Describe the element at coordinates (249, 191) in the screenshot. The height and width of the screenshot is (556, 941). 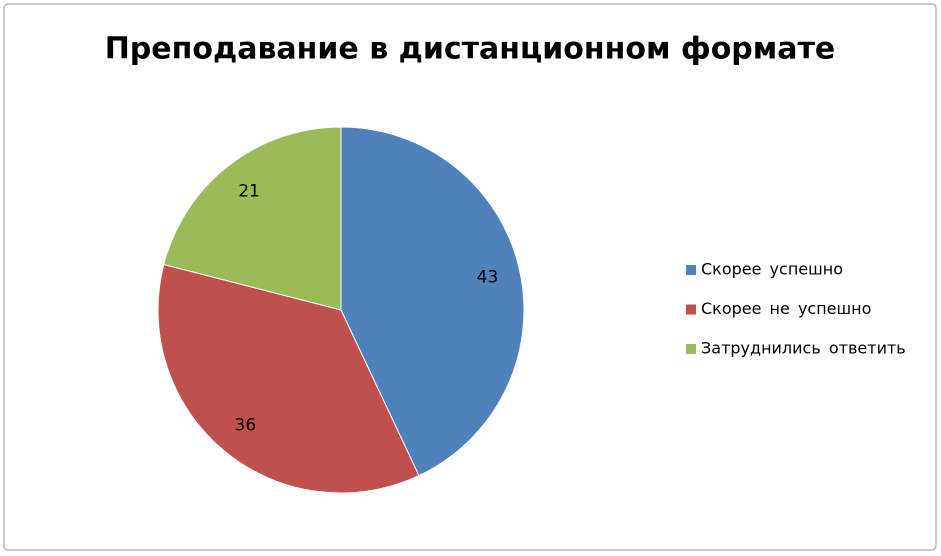
I see `data-label: 21` at that location.